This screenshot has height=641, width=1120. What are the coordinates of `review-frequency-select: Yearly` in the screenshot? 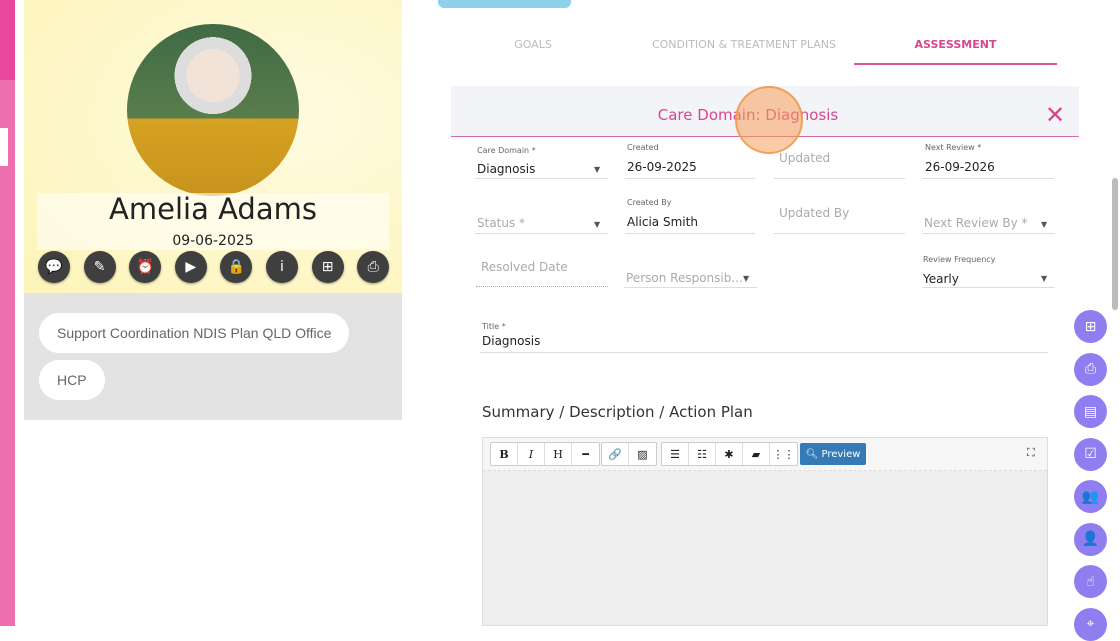 It's located at (941, 279).